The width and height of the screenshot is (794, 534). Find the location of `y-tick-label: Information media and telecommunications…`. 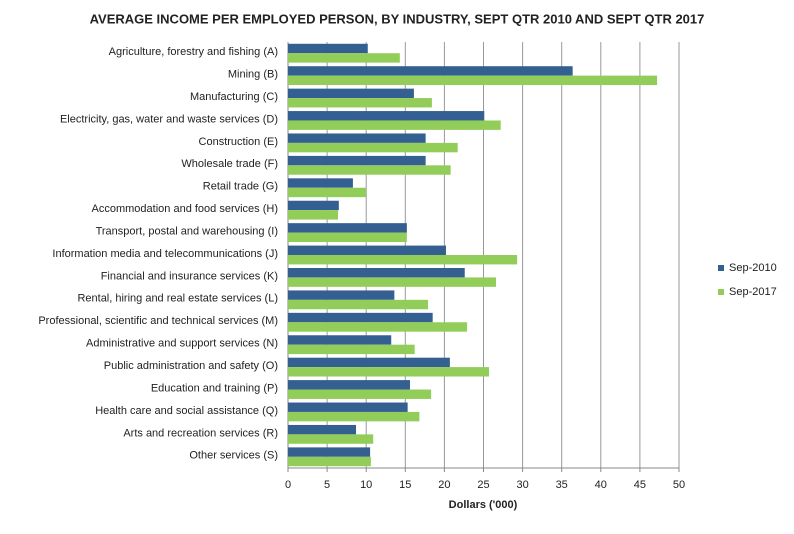

y-tick-label: Information media and telecommunications… is located at coordinates (165, 254).